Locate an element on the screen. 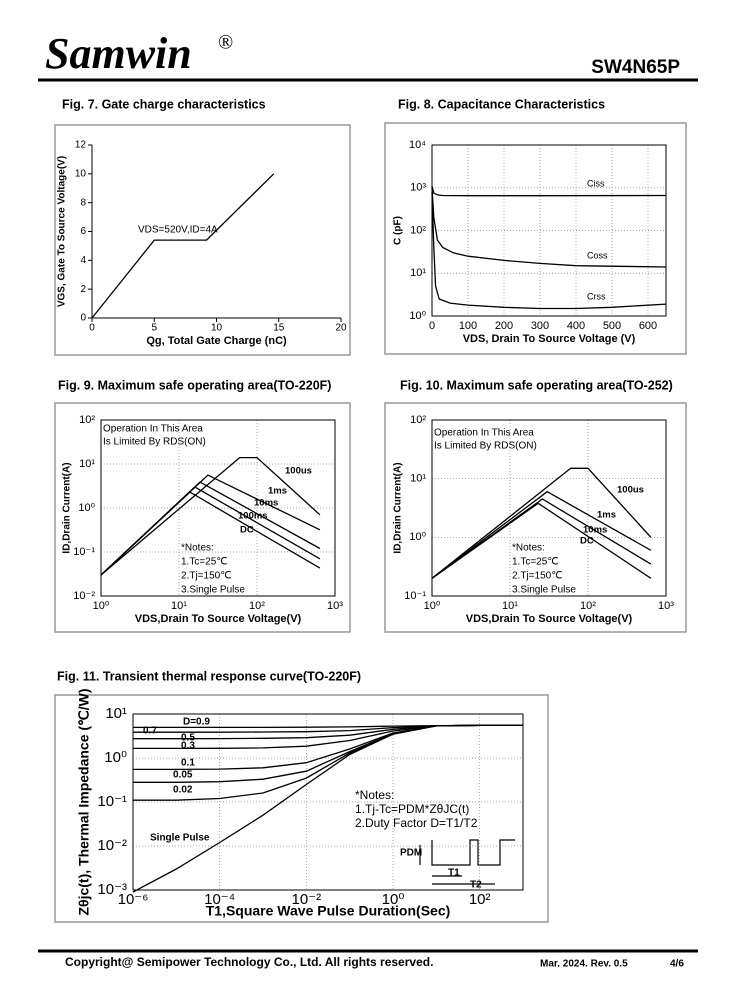  pulse-diagram is located at coordinates (467, 862).